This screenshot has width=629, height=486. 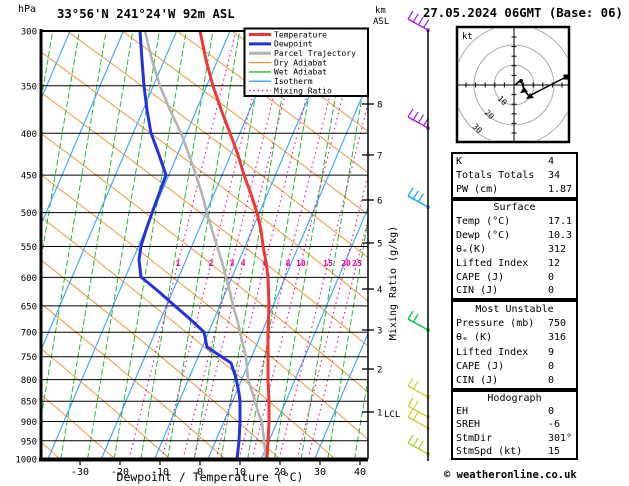 I want to click on indices-table: K 4 Totals Totals 34 PW (cm) 1.87, so click(x=514, y=175).